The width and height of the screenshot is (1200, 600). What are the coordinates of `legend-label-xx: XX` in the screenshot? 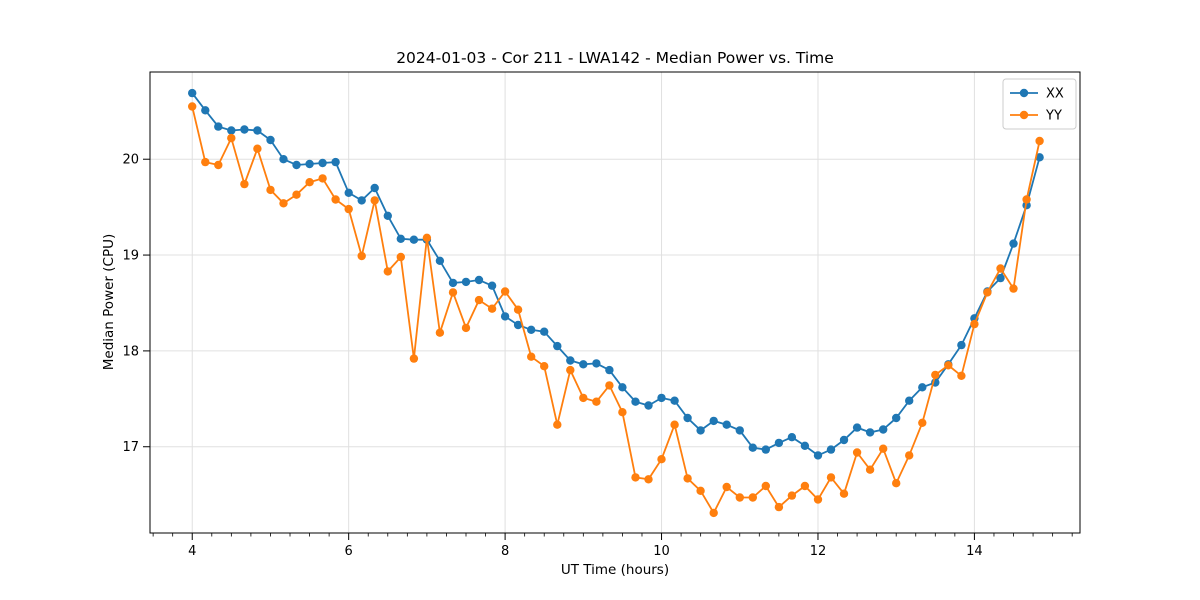 It's located at (1055, 94).